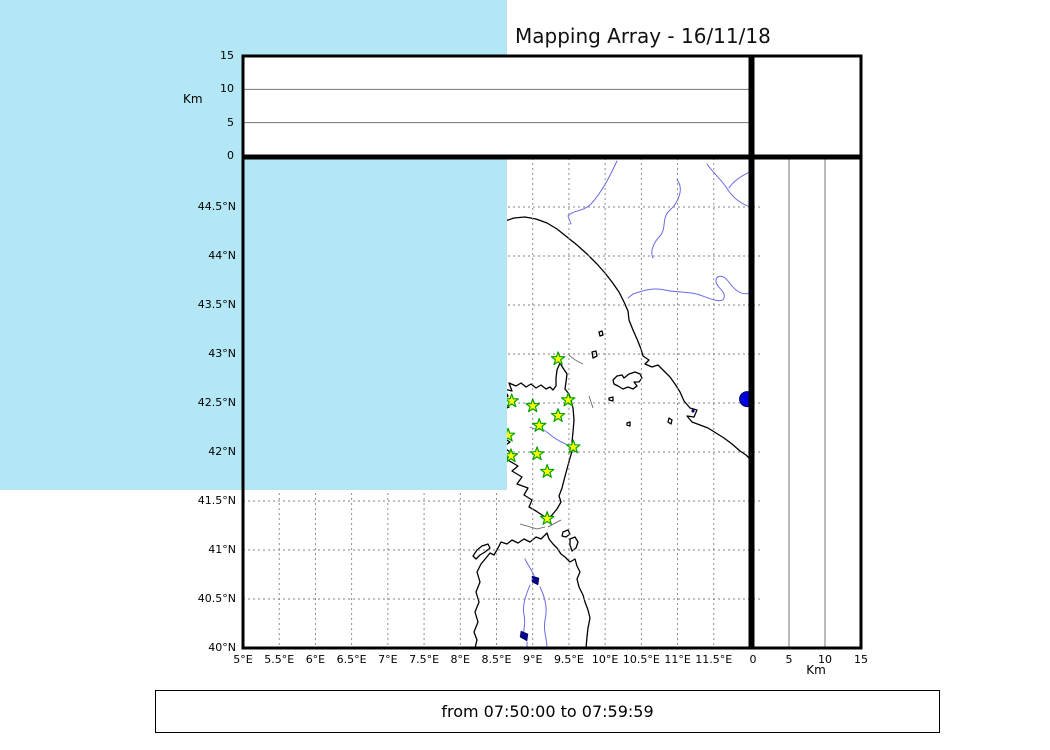 Image resolution: width=1050 pixels, height=750 pixels. What do you see at coordinates (714, 659) in the screenshot?
I see `lon-tick-label: 11.5°E` at bounding box center [714, 659].